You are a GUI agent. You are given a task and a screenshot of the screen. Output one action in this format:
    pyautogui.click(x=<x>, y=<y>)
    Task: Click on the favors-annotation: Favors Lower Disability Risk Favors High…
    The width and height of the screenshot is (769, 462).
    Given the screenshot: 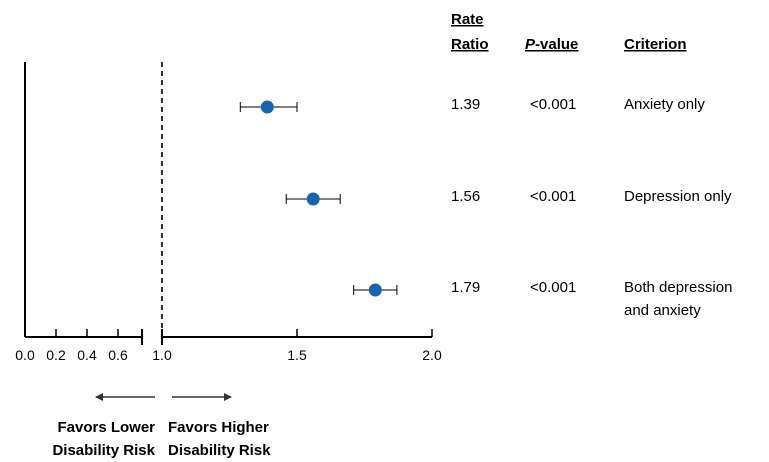 What is the action you would take?
    pyautogui.click(x=161, y=426)
    